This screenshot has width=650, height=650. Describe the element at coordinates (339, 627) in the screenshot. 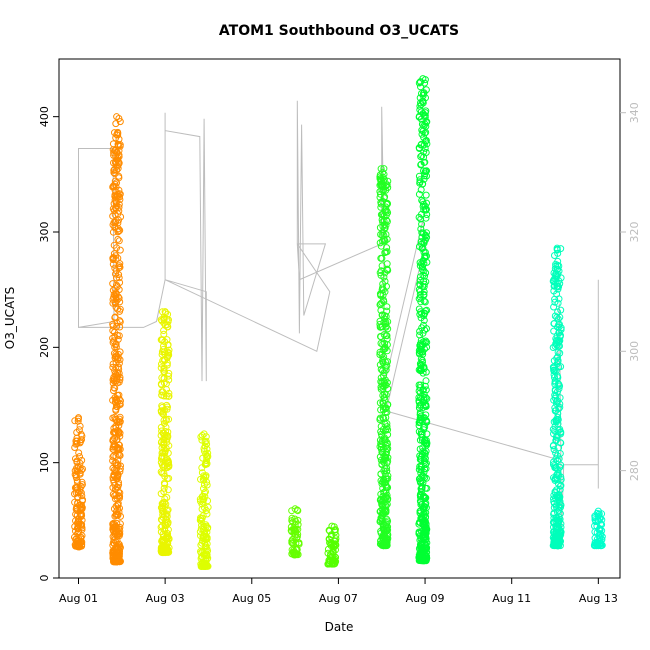

I see `x-axis-label: Date` at that location.